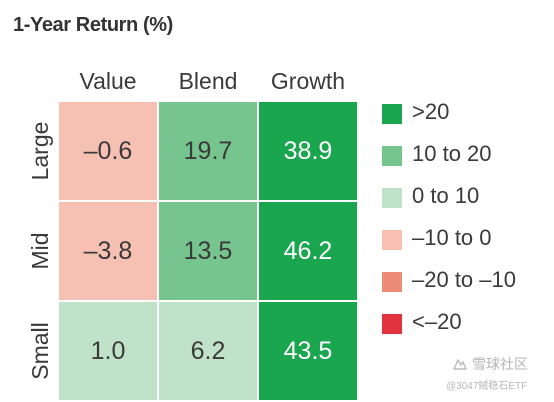  What do you see at coordinates (108, 151) in the screenshot?
I see `heatmap-cell: –0.6` at bounding box center [108, 151].